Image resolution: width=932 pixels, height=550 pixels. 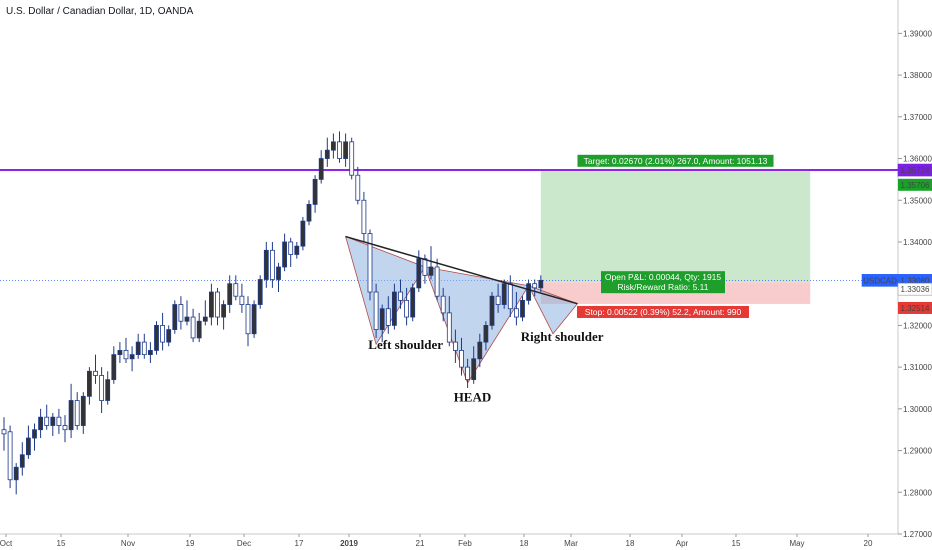 I want to click on y-tick-label: 1.32000, so click(x=917, y=325).